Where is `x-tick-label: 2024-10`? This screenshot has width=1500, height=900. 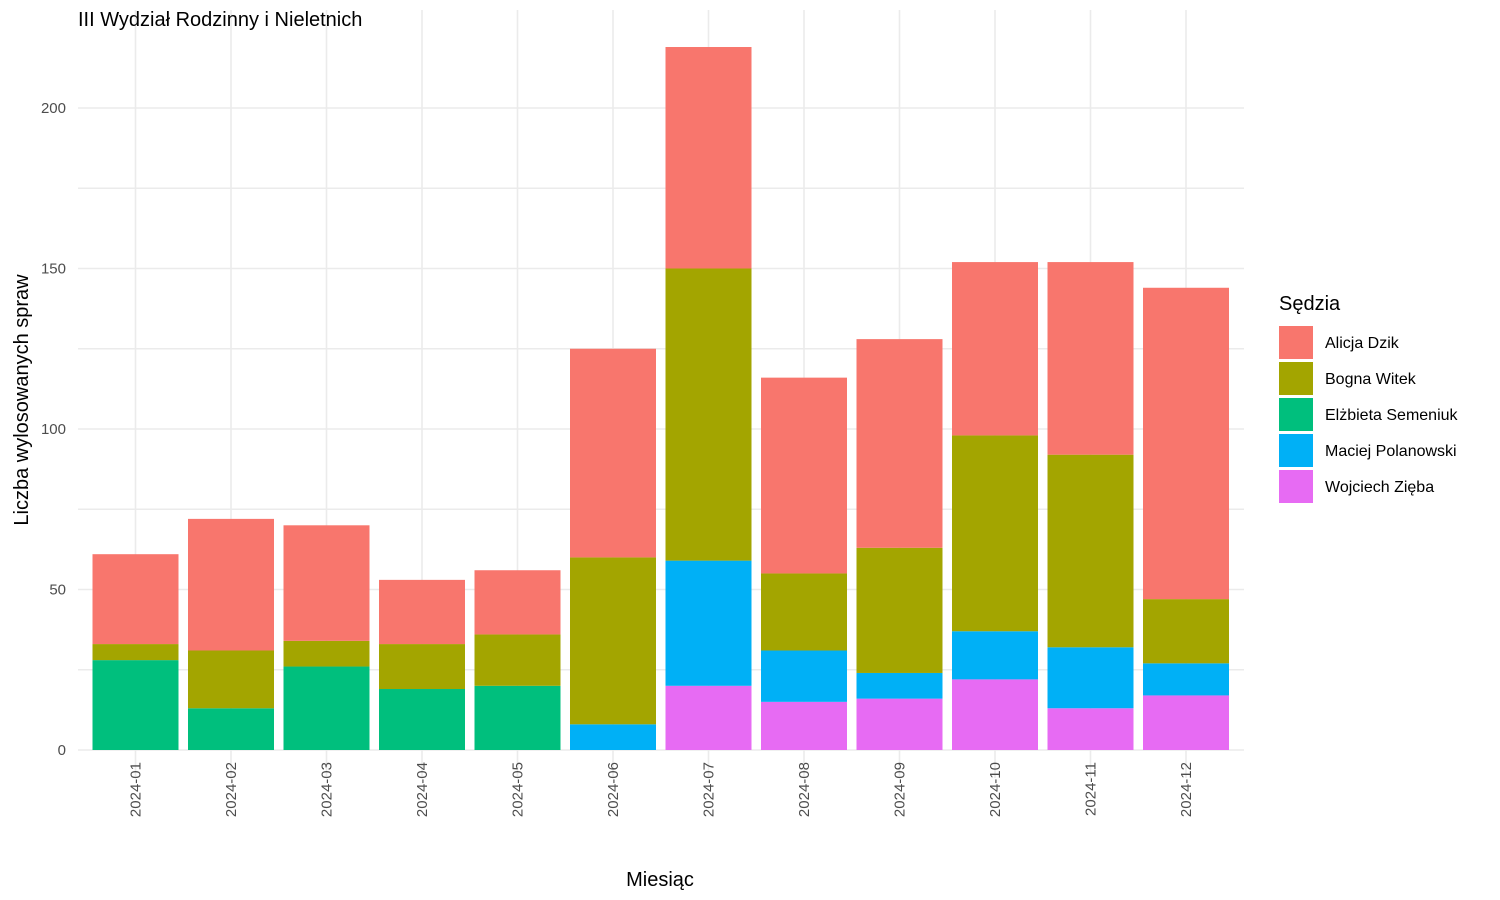 x-tick-label: 2024-10 is located at coordinates (995, 789).